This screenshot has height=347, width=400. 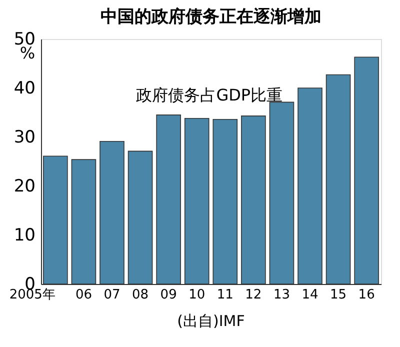 I want to click on y-tick-label: 30, so click(x=25, y=138).